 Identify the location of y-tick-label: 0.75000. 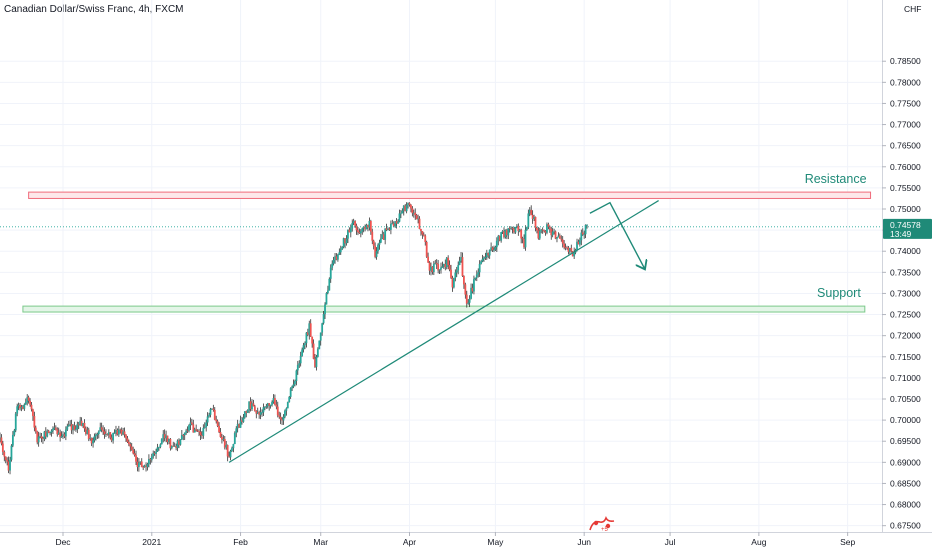
(905, 209).